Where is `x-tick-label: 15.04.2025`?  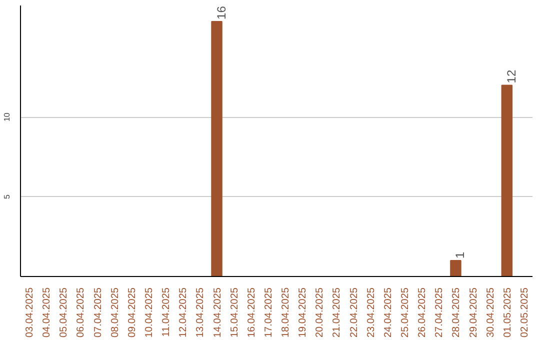
x-tick-label: 15.04.2025 is located at coordinates (234, 312).